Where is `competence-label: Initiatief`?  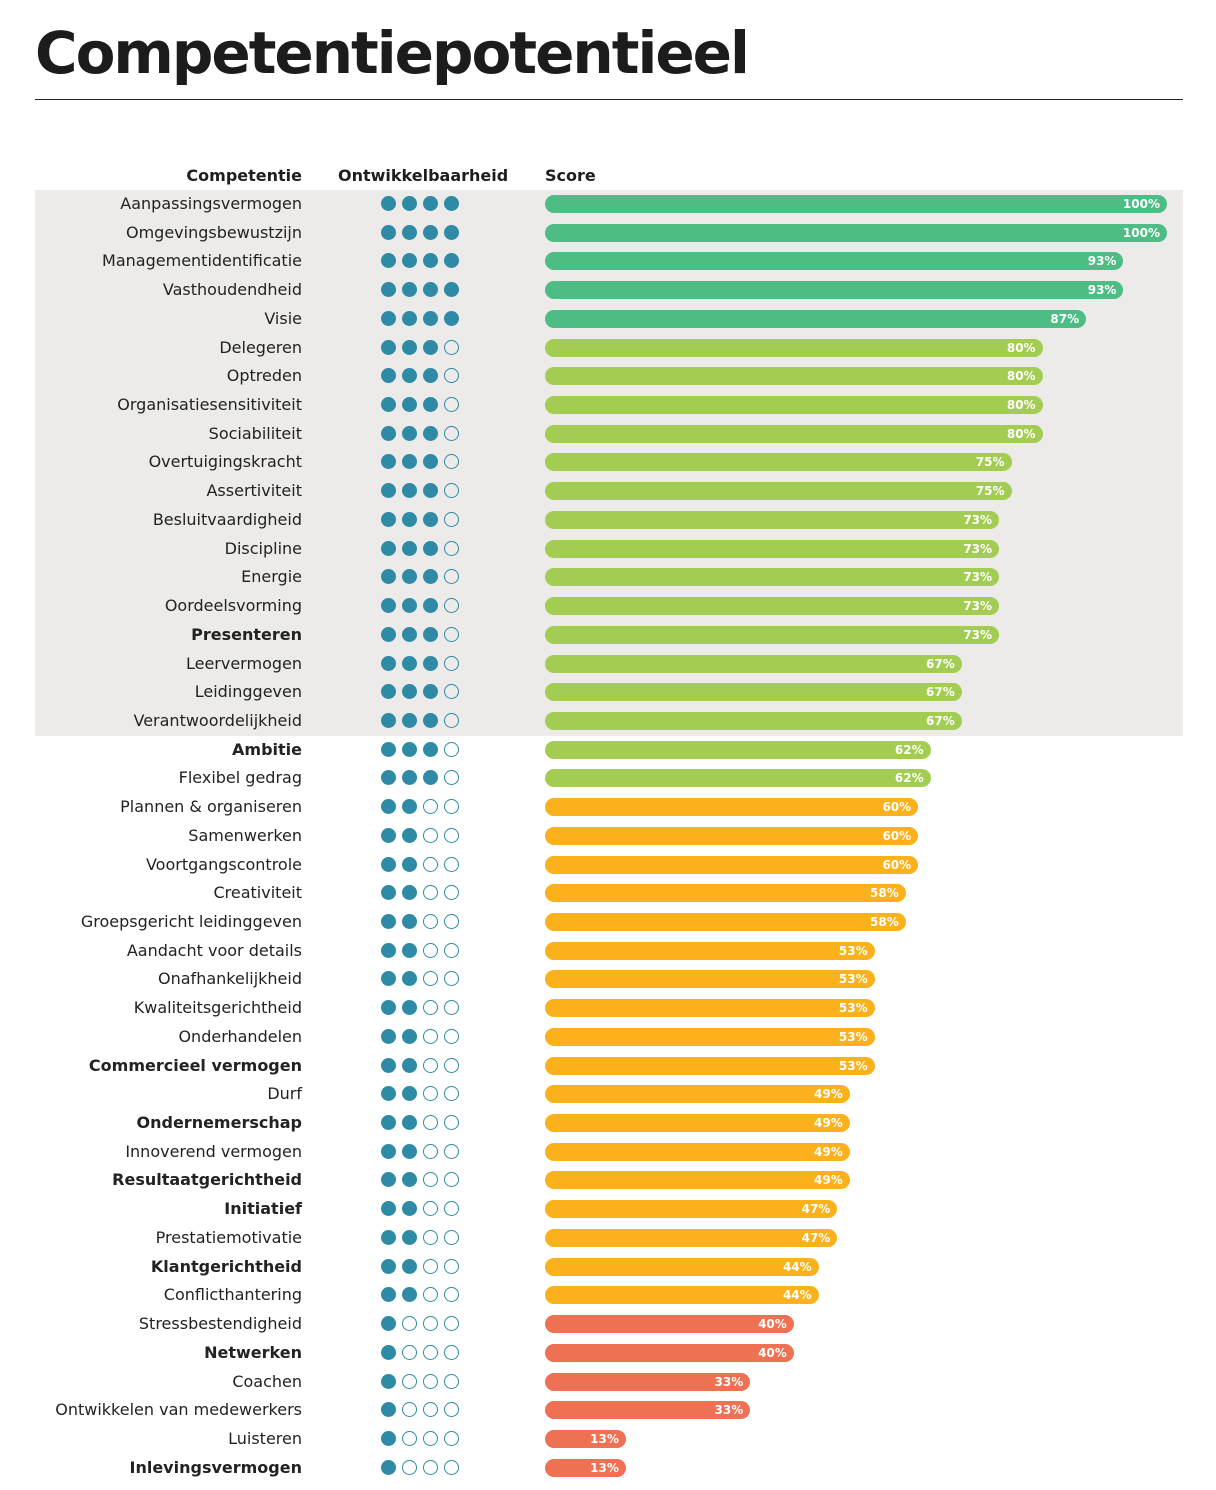
competence-label: Initiatief is located at coordinates (263, 1209).